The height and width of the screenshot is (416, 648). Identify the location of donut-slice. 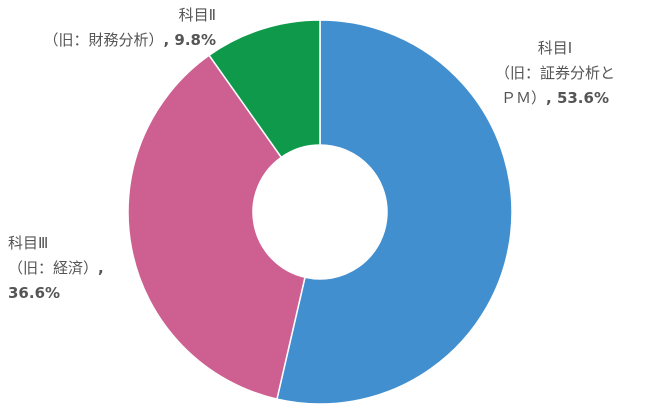
(264, 89).